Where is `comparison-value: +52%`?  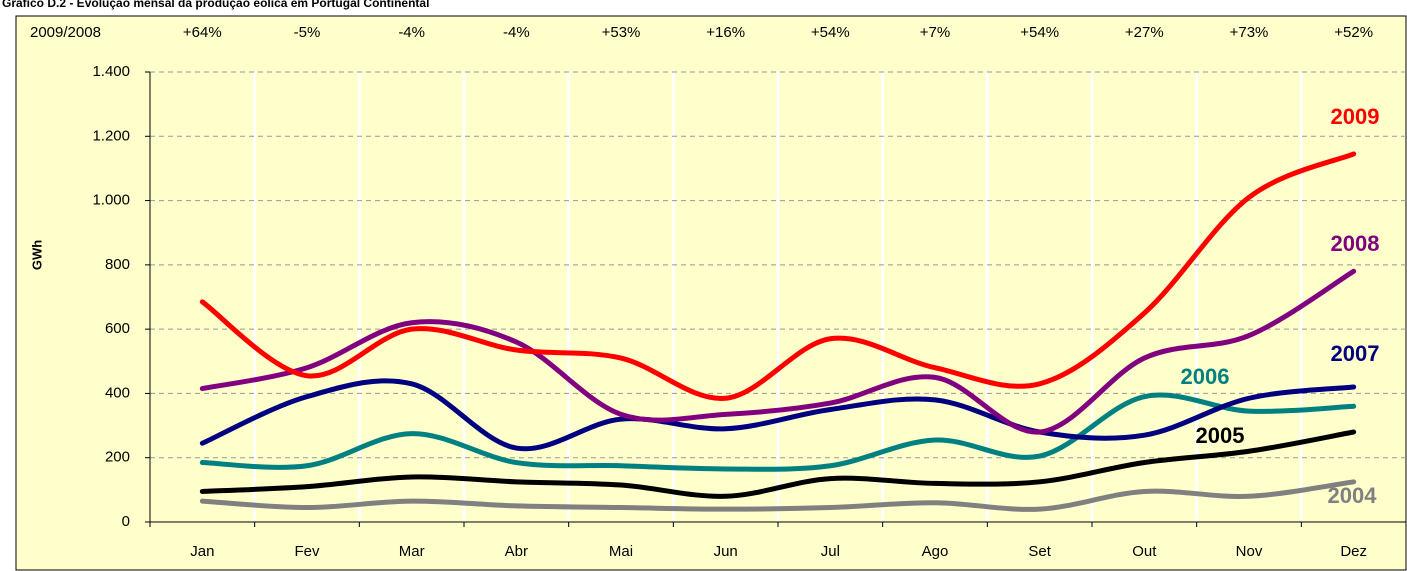 comparison-value: +52% is located at coordinates (1353, 32).